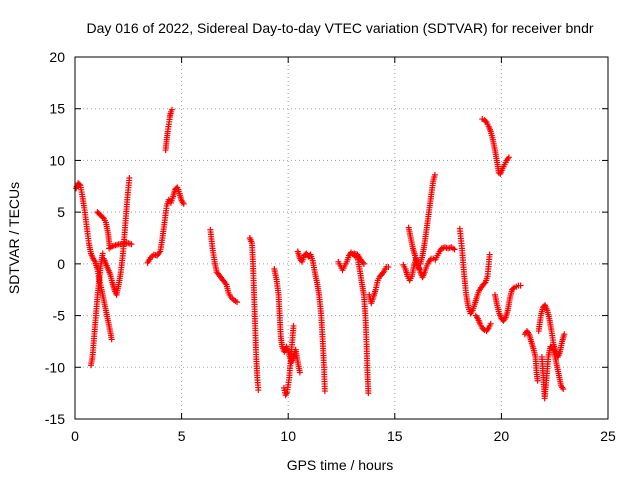  I want to click on x-tick-label: 5, so click(182, 436).